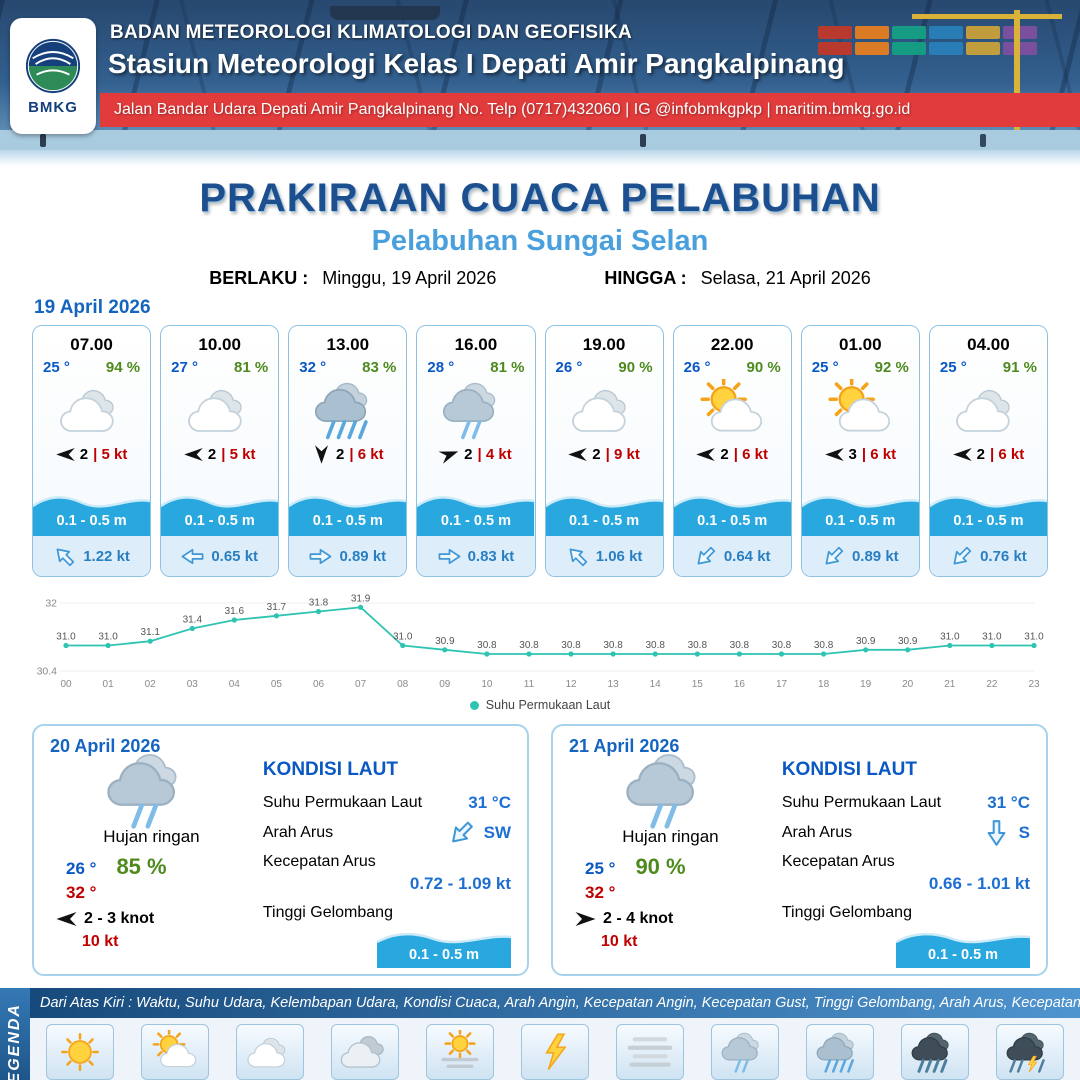 The image size is (1080, 1080). What do you see at coordinates (259, 278) in the screenshot?
I see `valid-from-label: BERLAKU :` at bounding box center [259, 278].